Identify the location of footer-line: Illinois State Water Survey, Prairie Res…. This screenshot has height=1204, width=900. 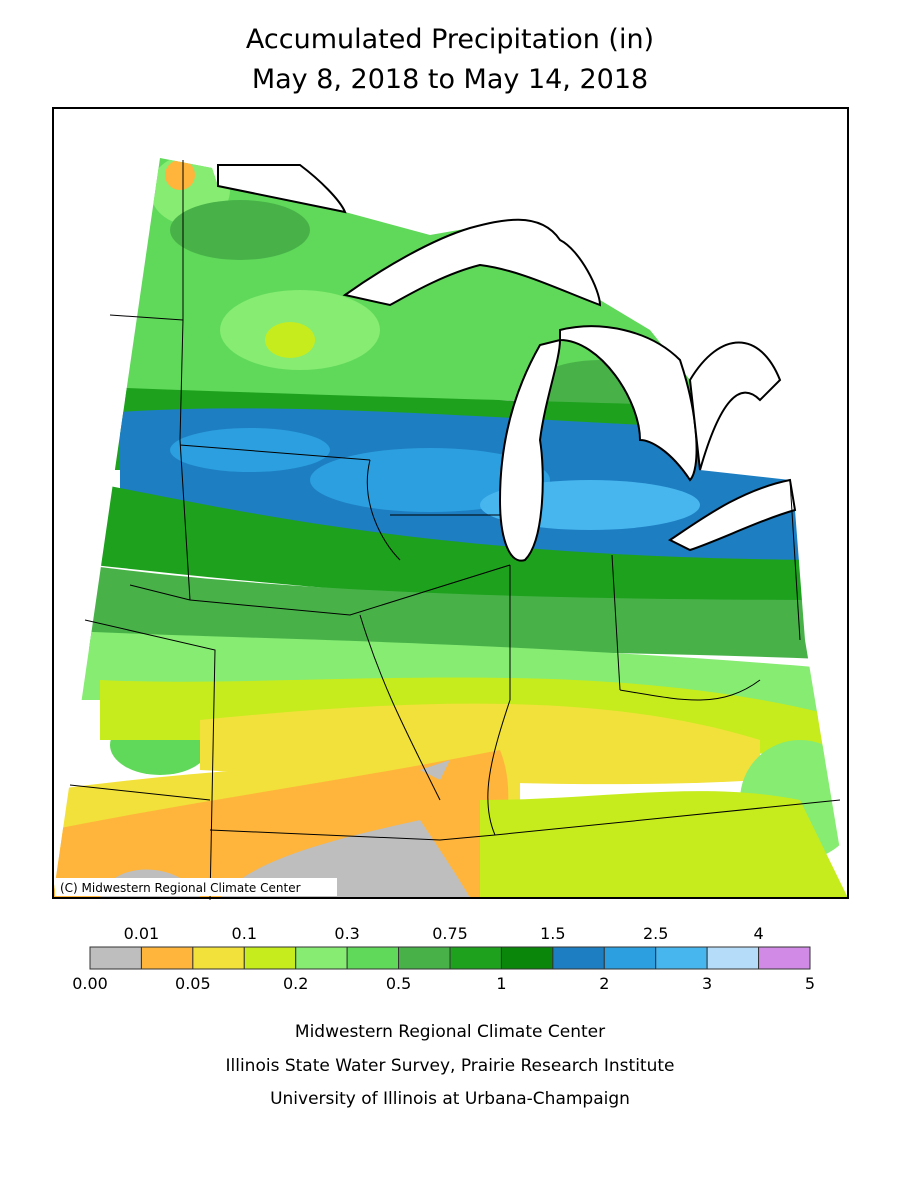
(450, 1066).